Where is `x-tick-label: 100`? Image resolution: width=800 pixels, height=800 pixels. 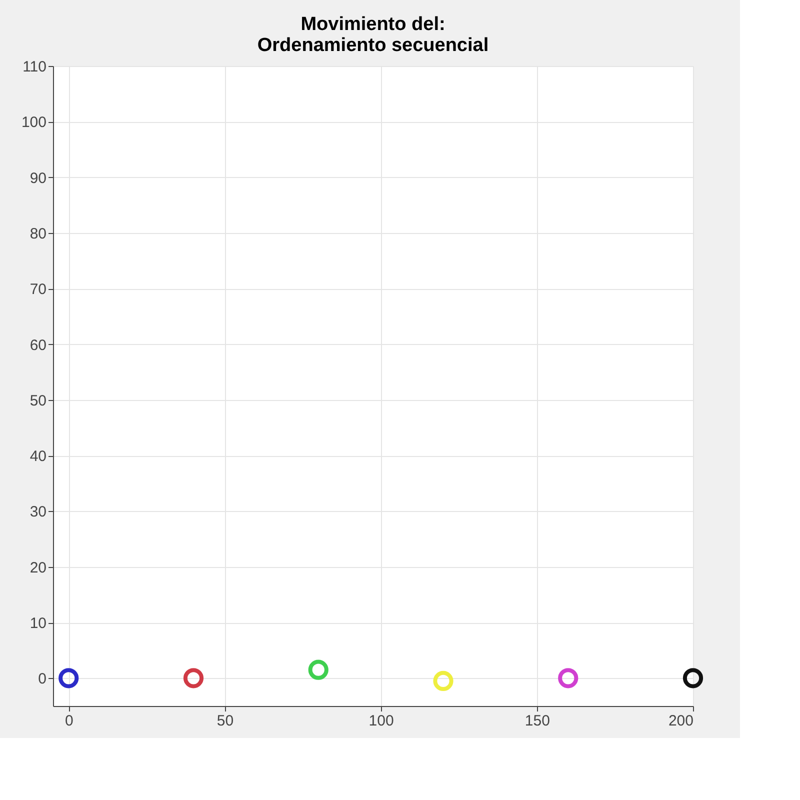 x-tick-label: 100 is located at coordinates (381, 721).